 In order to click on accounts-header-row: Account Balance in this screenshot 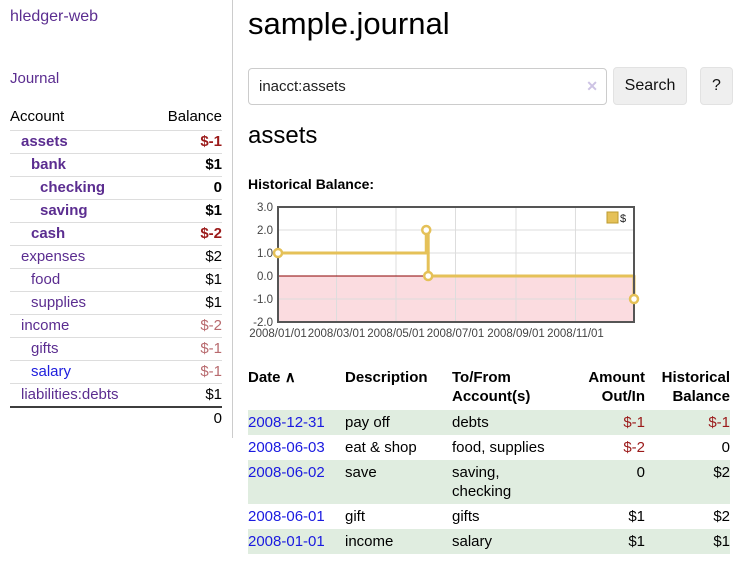, I will do `click(116, 117)`.